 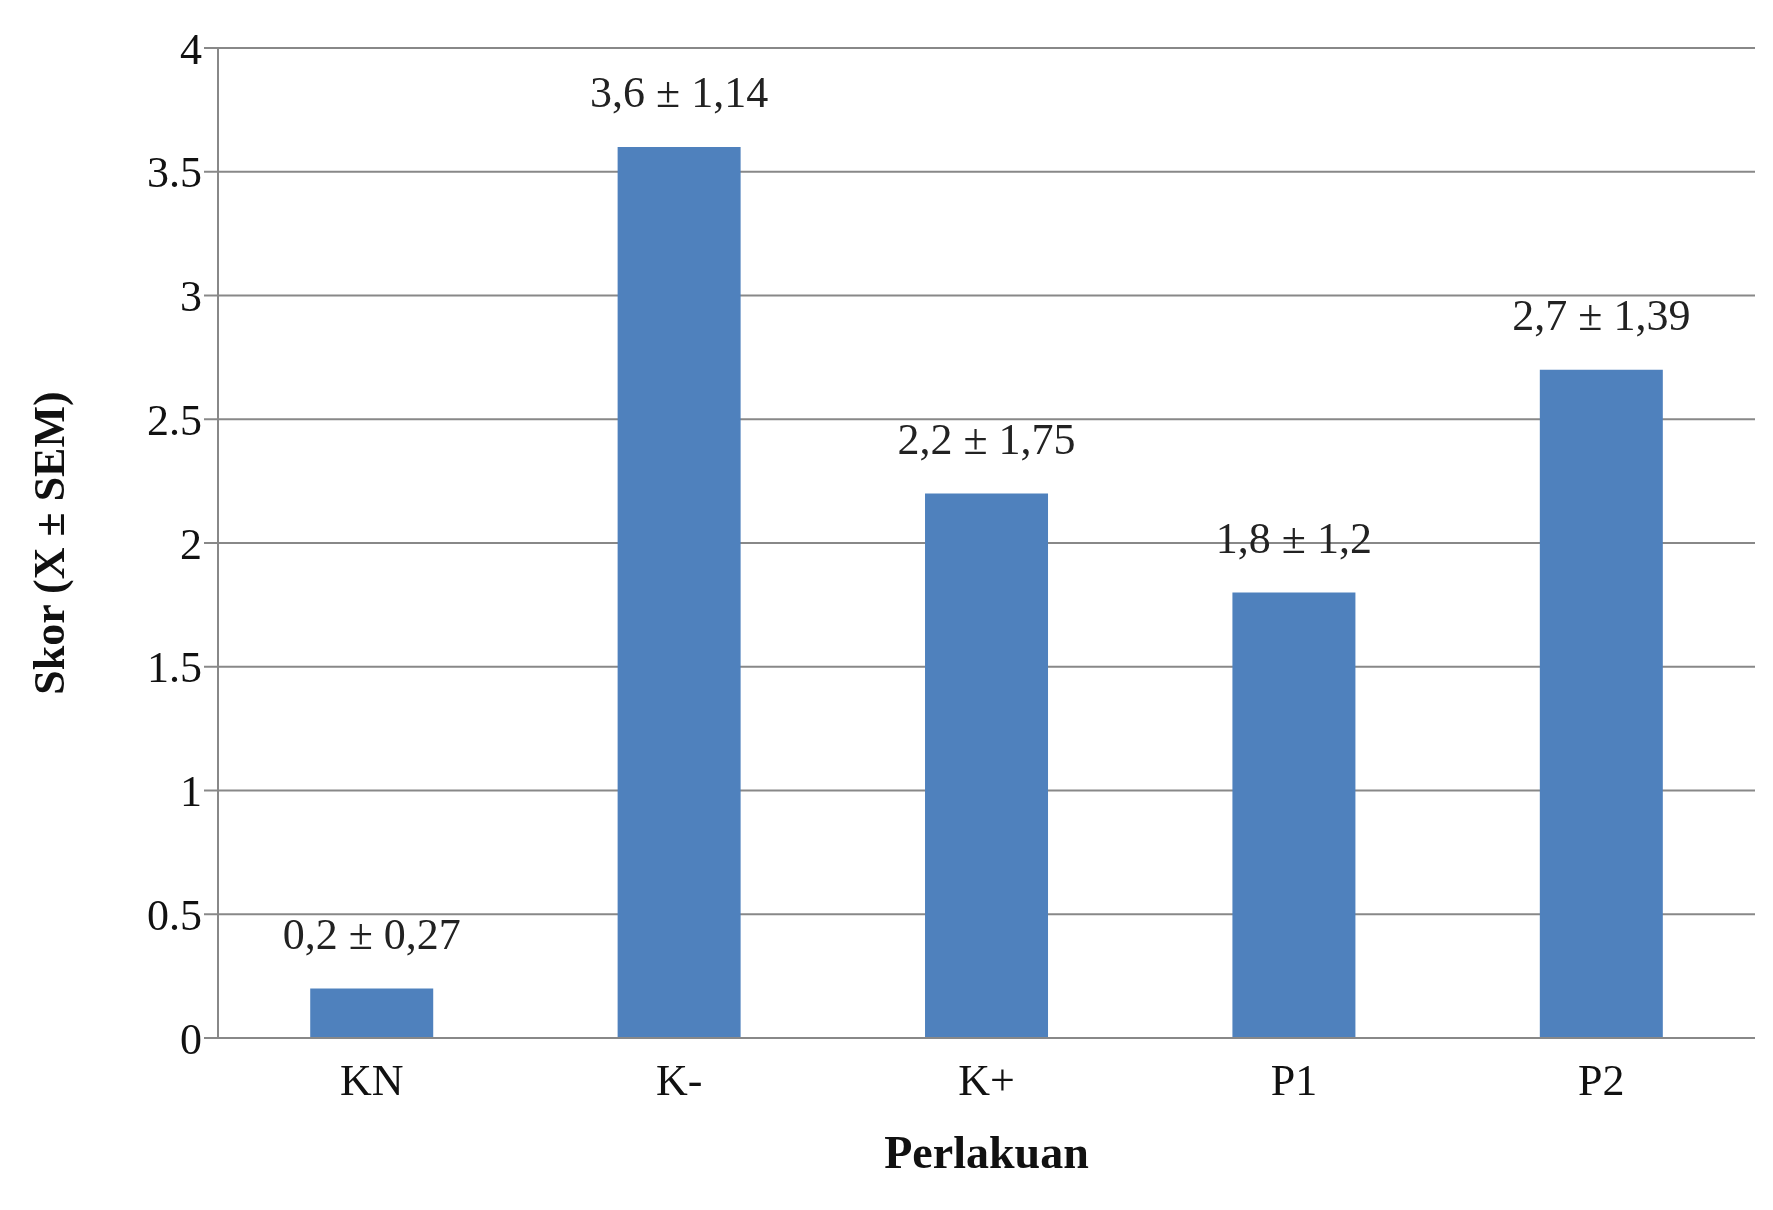 I want to click on x-tick-label: KN, so click(x=371, y=1081).